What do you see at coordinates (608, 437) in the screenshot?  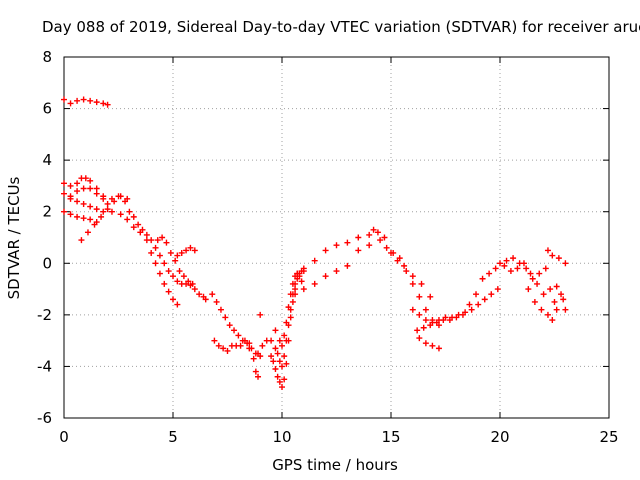 I see `x-tick-label: 25` at bounding box center [608, 437].